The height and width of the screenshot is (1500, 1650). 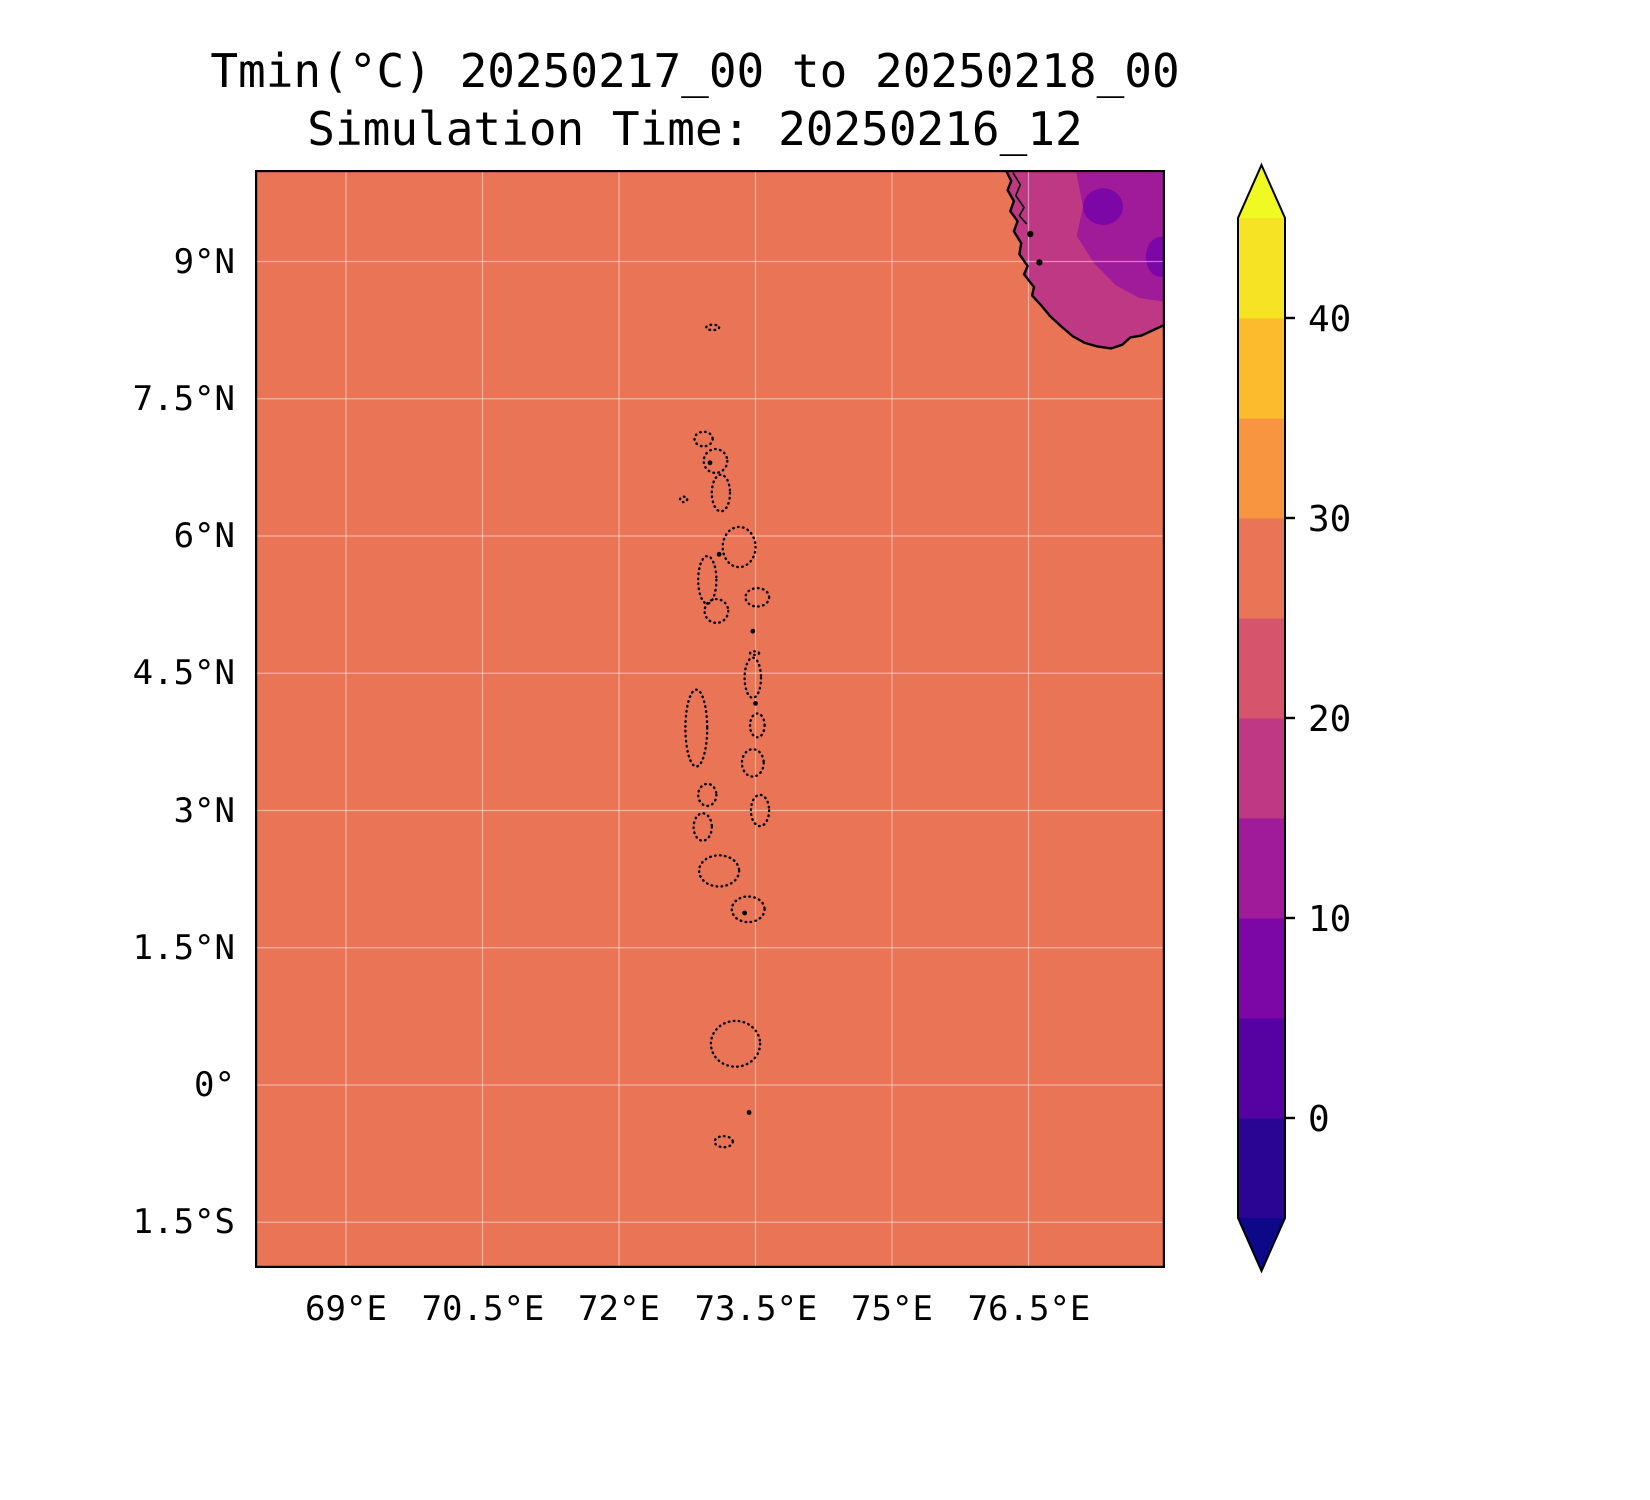 What do you see at coordinates (346, 1309) in the screenshot?
I see `x-tick-label: 69°E` at bounding box center [346, 1309].